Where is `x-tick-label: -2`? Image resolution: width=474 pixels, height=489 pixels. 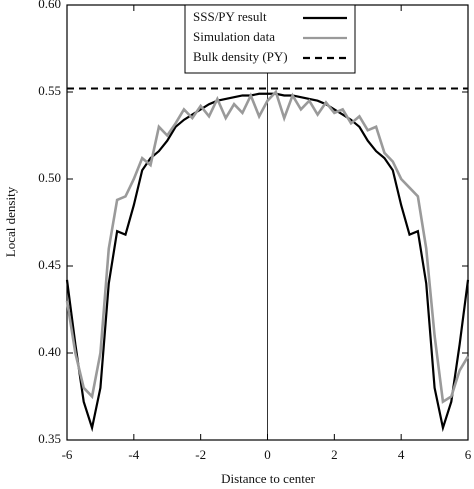 x-tick-label: -2 is located at coordinates (200, 454).